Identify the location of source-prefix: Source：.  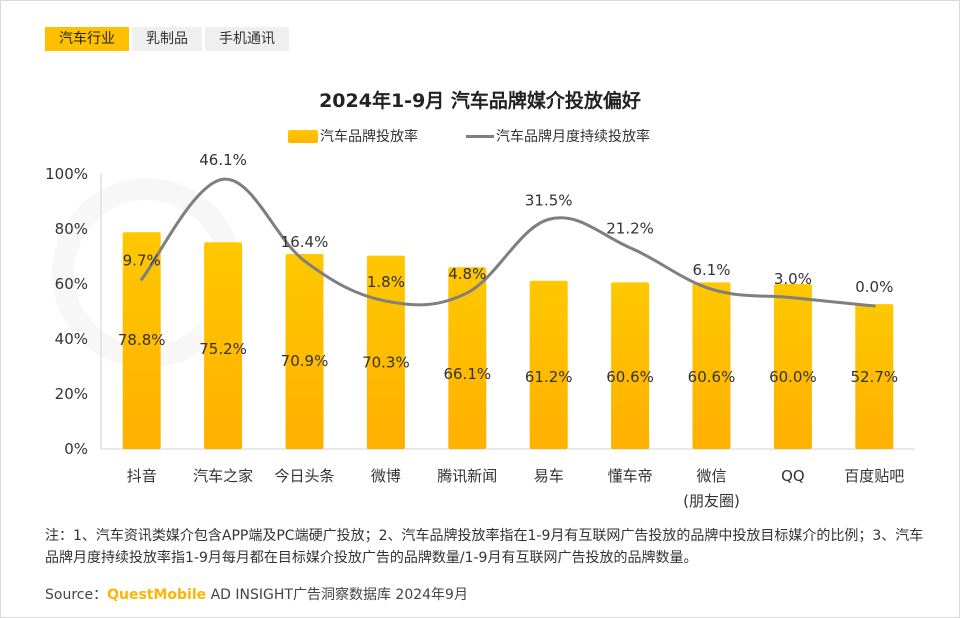
(76, 595).